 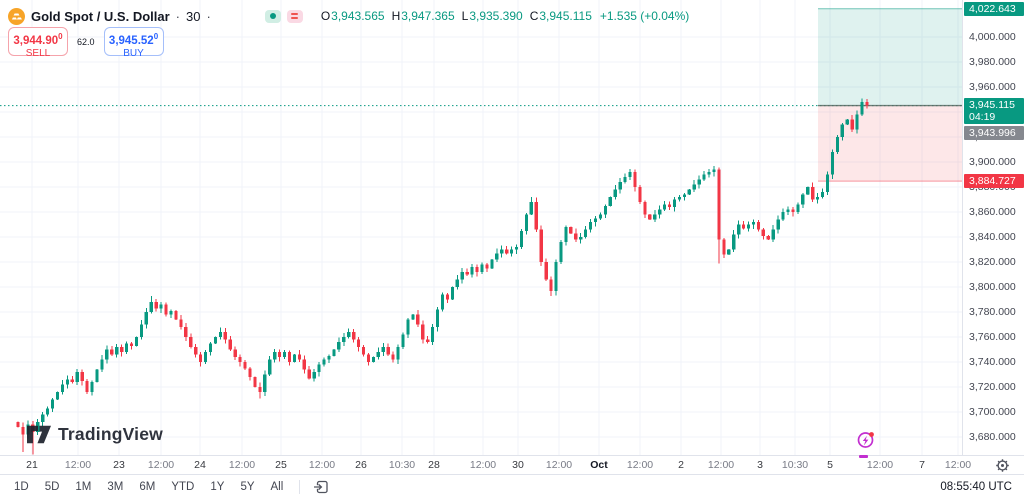 What do you see at coordinates (863, 456) in the screenshot?
I see `event-axis-marker` at bounding box center [863, 456].